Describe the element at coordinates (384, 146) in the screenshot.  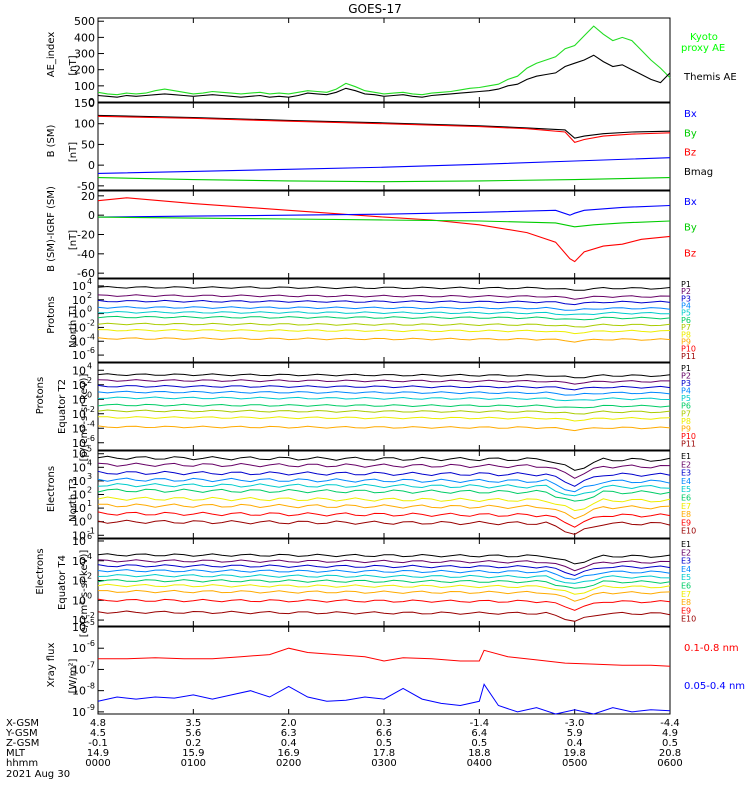
I see `panel-frame-bsm` at that location.